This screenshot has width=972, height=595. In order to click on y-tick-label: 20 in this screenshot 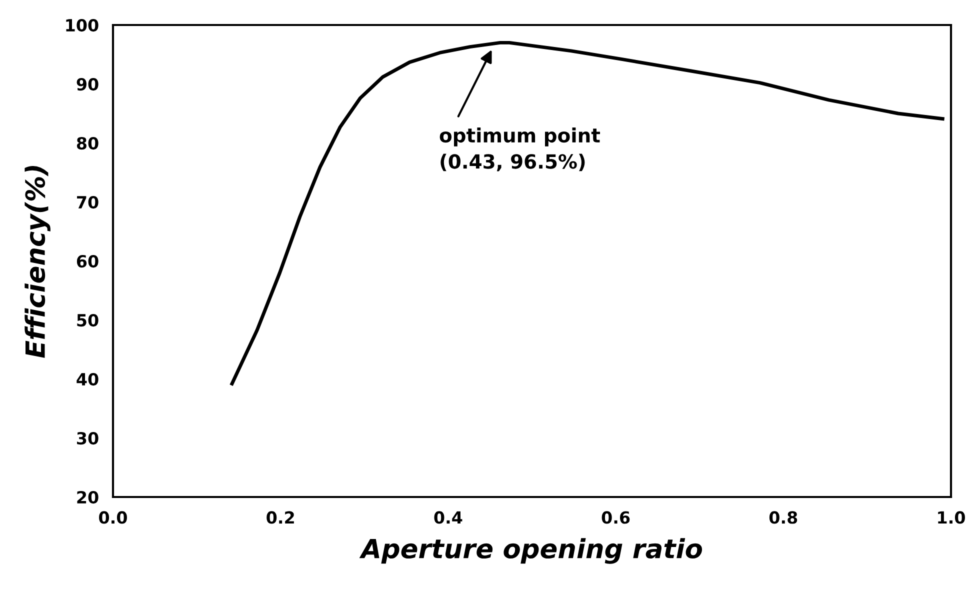, I will do `click(87, 497)`.